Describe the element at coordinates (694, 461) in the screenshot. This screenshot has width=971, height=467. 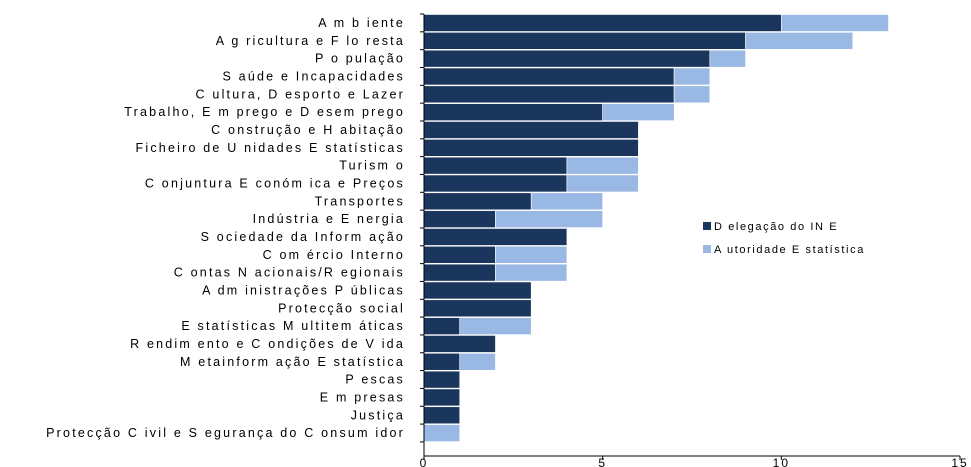
I see `x-axis-ticks: 0 5 10 15` at that location.